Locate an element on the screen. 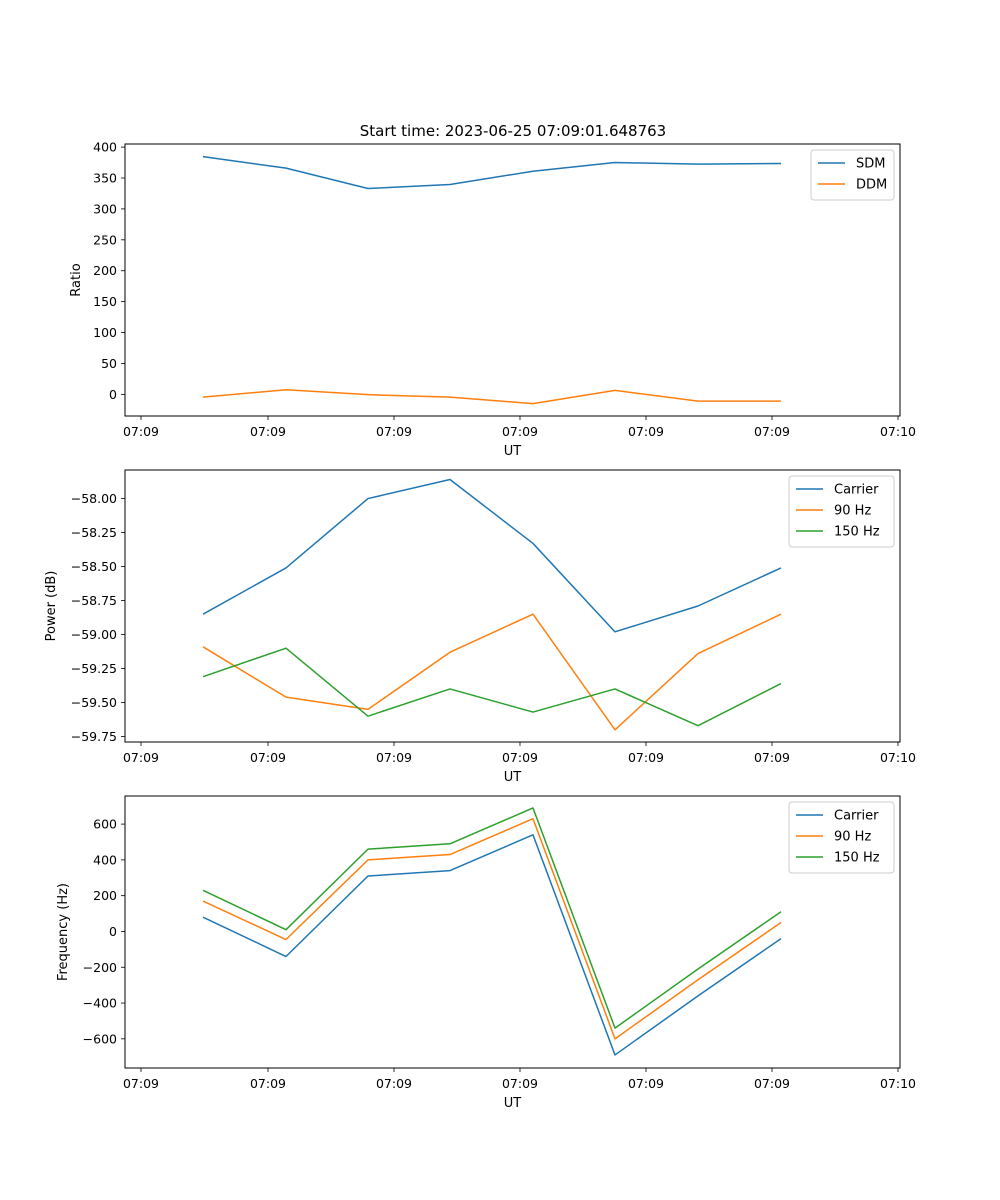 Image resolution: width=1000 pixels, height=1200 pixels. y-tick-label: −400 is located at coordinates (100, 1003).